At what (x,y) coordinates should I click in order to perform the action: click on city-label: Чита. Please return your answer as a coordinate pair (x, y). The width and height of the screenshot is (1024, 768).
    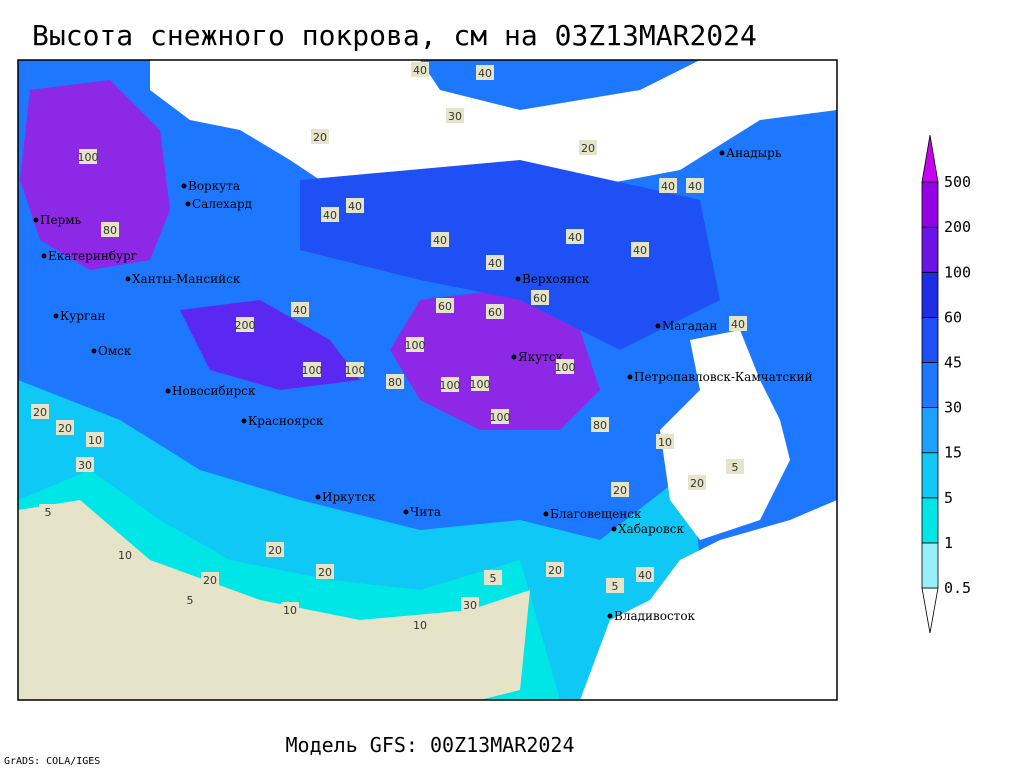
    Looking at the image, I should click on (425, 512).